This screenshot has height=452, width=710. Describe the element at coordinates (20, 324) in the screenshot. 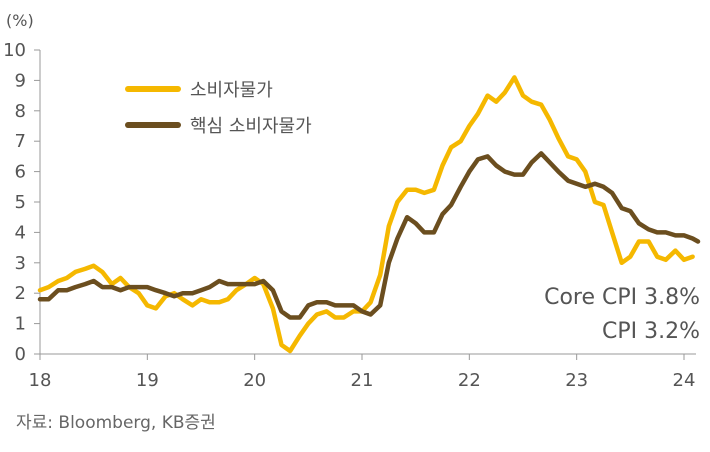

I see `y-tick-label: 1` at that location.